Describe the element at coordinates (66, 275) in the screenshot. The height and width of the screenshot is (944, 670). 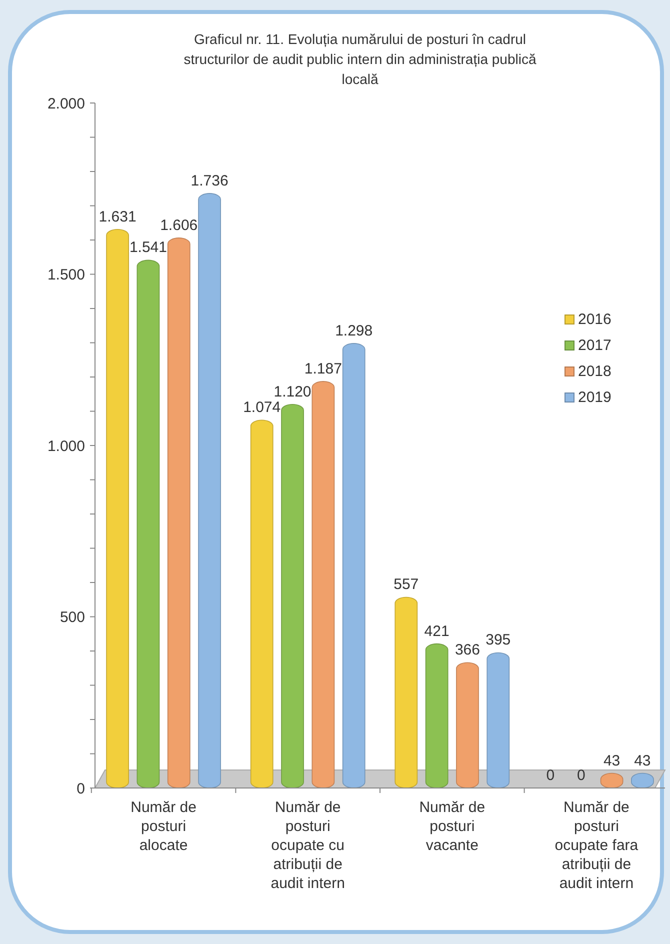
I see `y-tick-label: 1.500` at that location.